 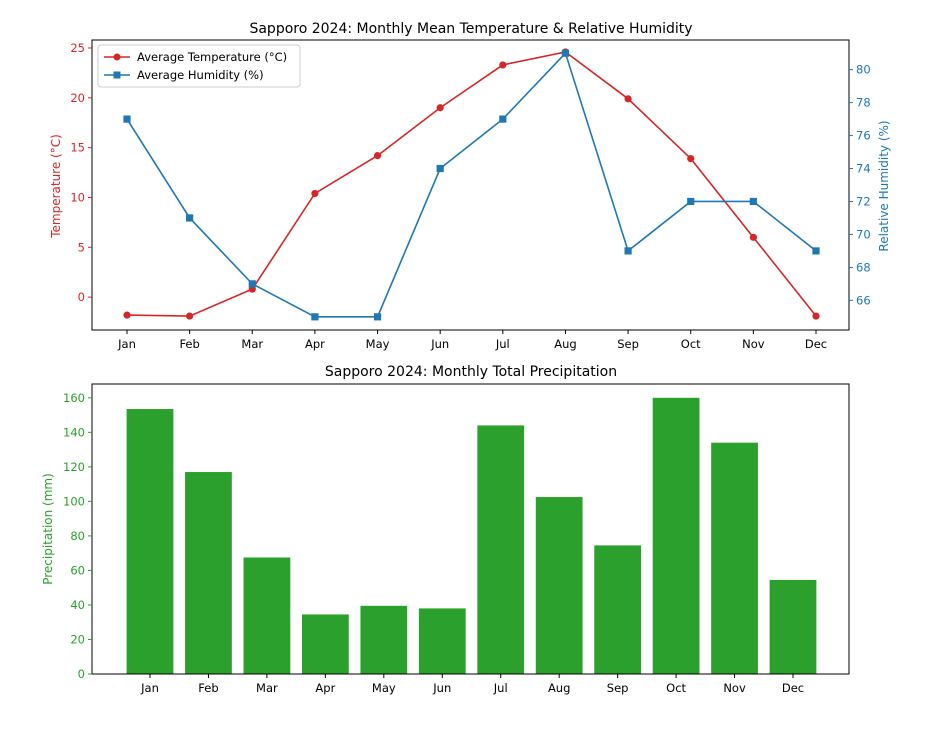 I want to click on bottom-y-tick-label: 160, so click(x=74, y=398).